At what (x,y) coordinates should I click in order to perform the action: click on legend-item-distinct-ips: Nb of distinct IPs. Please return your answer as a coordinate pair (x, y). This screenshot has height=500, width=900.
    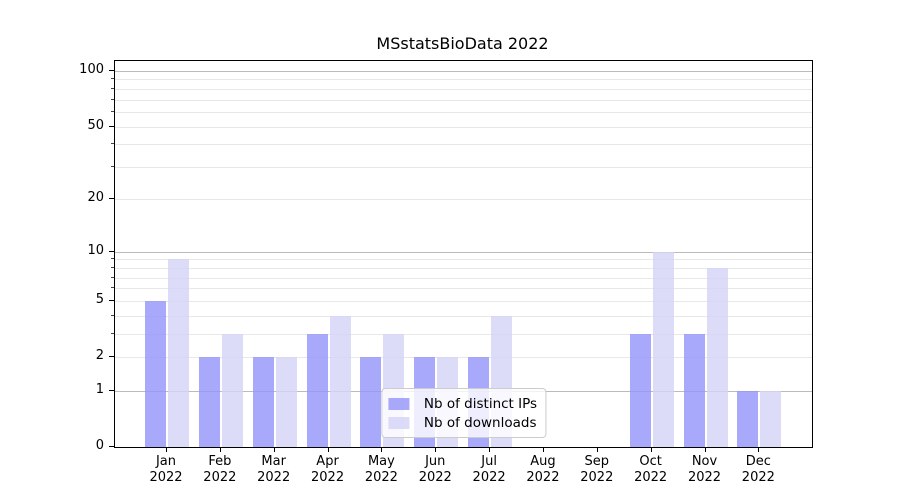
    Looking at the image, I should click on (462, 403).